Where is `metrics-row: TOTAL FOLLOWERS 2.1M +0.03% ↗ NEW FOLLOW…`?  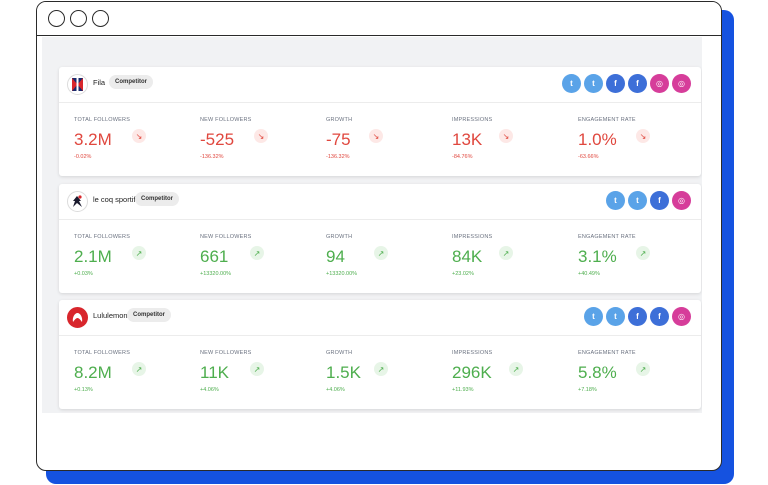
metrics-row: TOTAL FOLLOWERS 2.1M +0.03% ↗ NEW FOLLOW… is located at coordinates (380, 256).